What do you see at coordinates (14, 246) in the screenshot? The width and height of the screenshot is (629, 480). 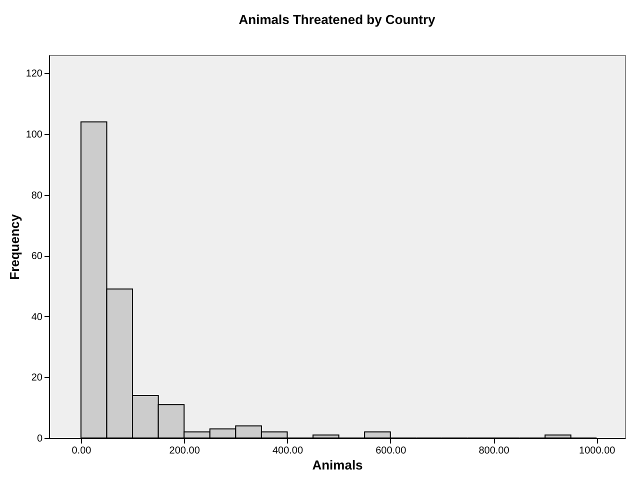 I see `y-axis-title: Frequency` at bounding box center [14, 246].